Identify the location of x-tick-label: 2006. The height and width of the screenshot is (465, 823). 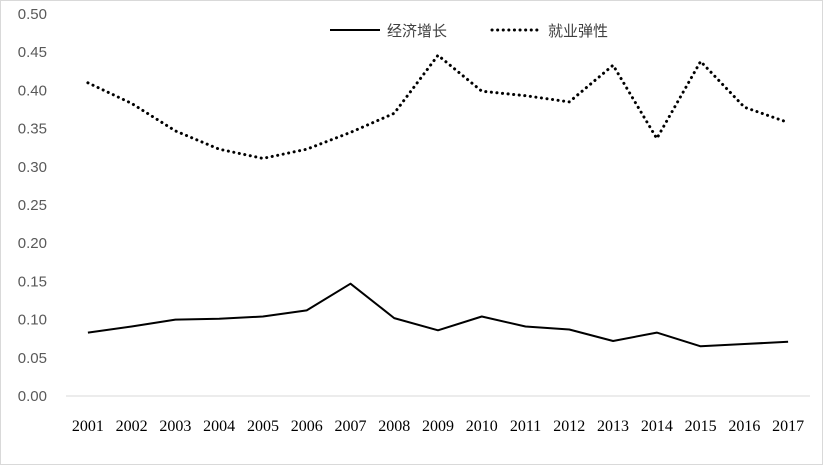
(307, 426).